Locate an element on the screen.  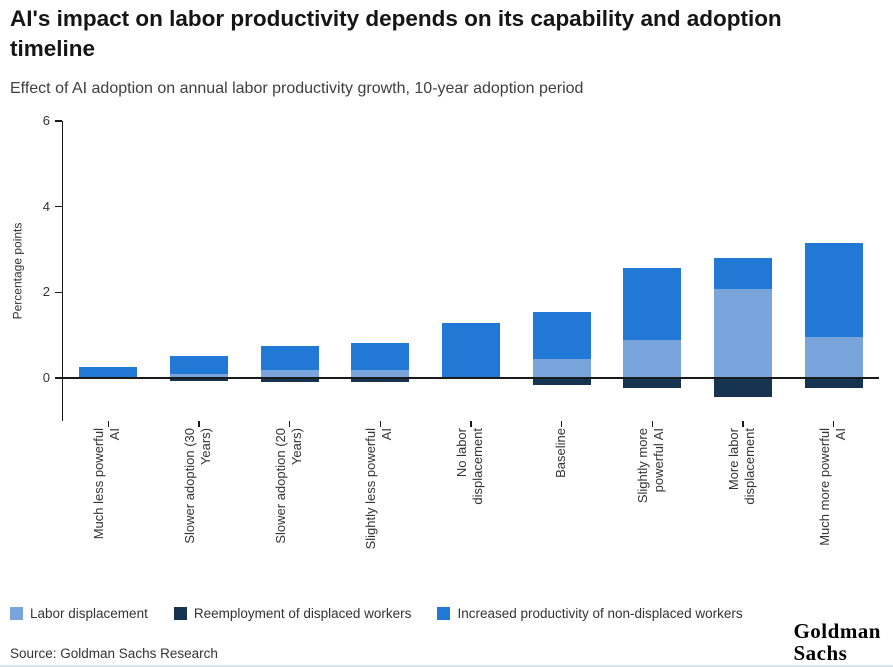
x-axis-label: Much less powerful AI is located at coordinates (107, 514).